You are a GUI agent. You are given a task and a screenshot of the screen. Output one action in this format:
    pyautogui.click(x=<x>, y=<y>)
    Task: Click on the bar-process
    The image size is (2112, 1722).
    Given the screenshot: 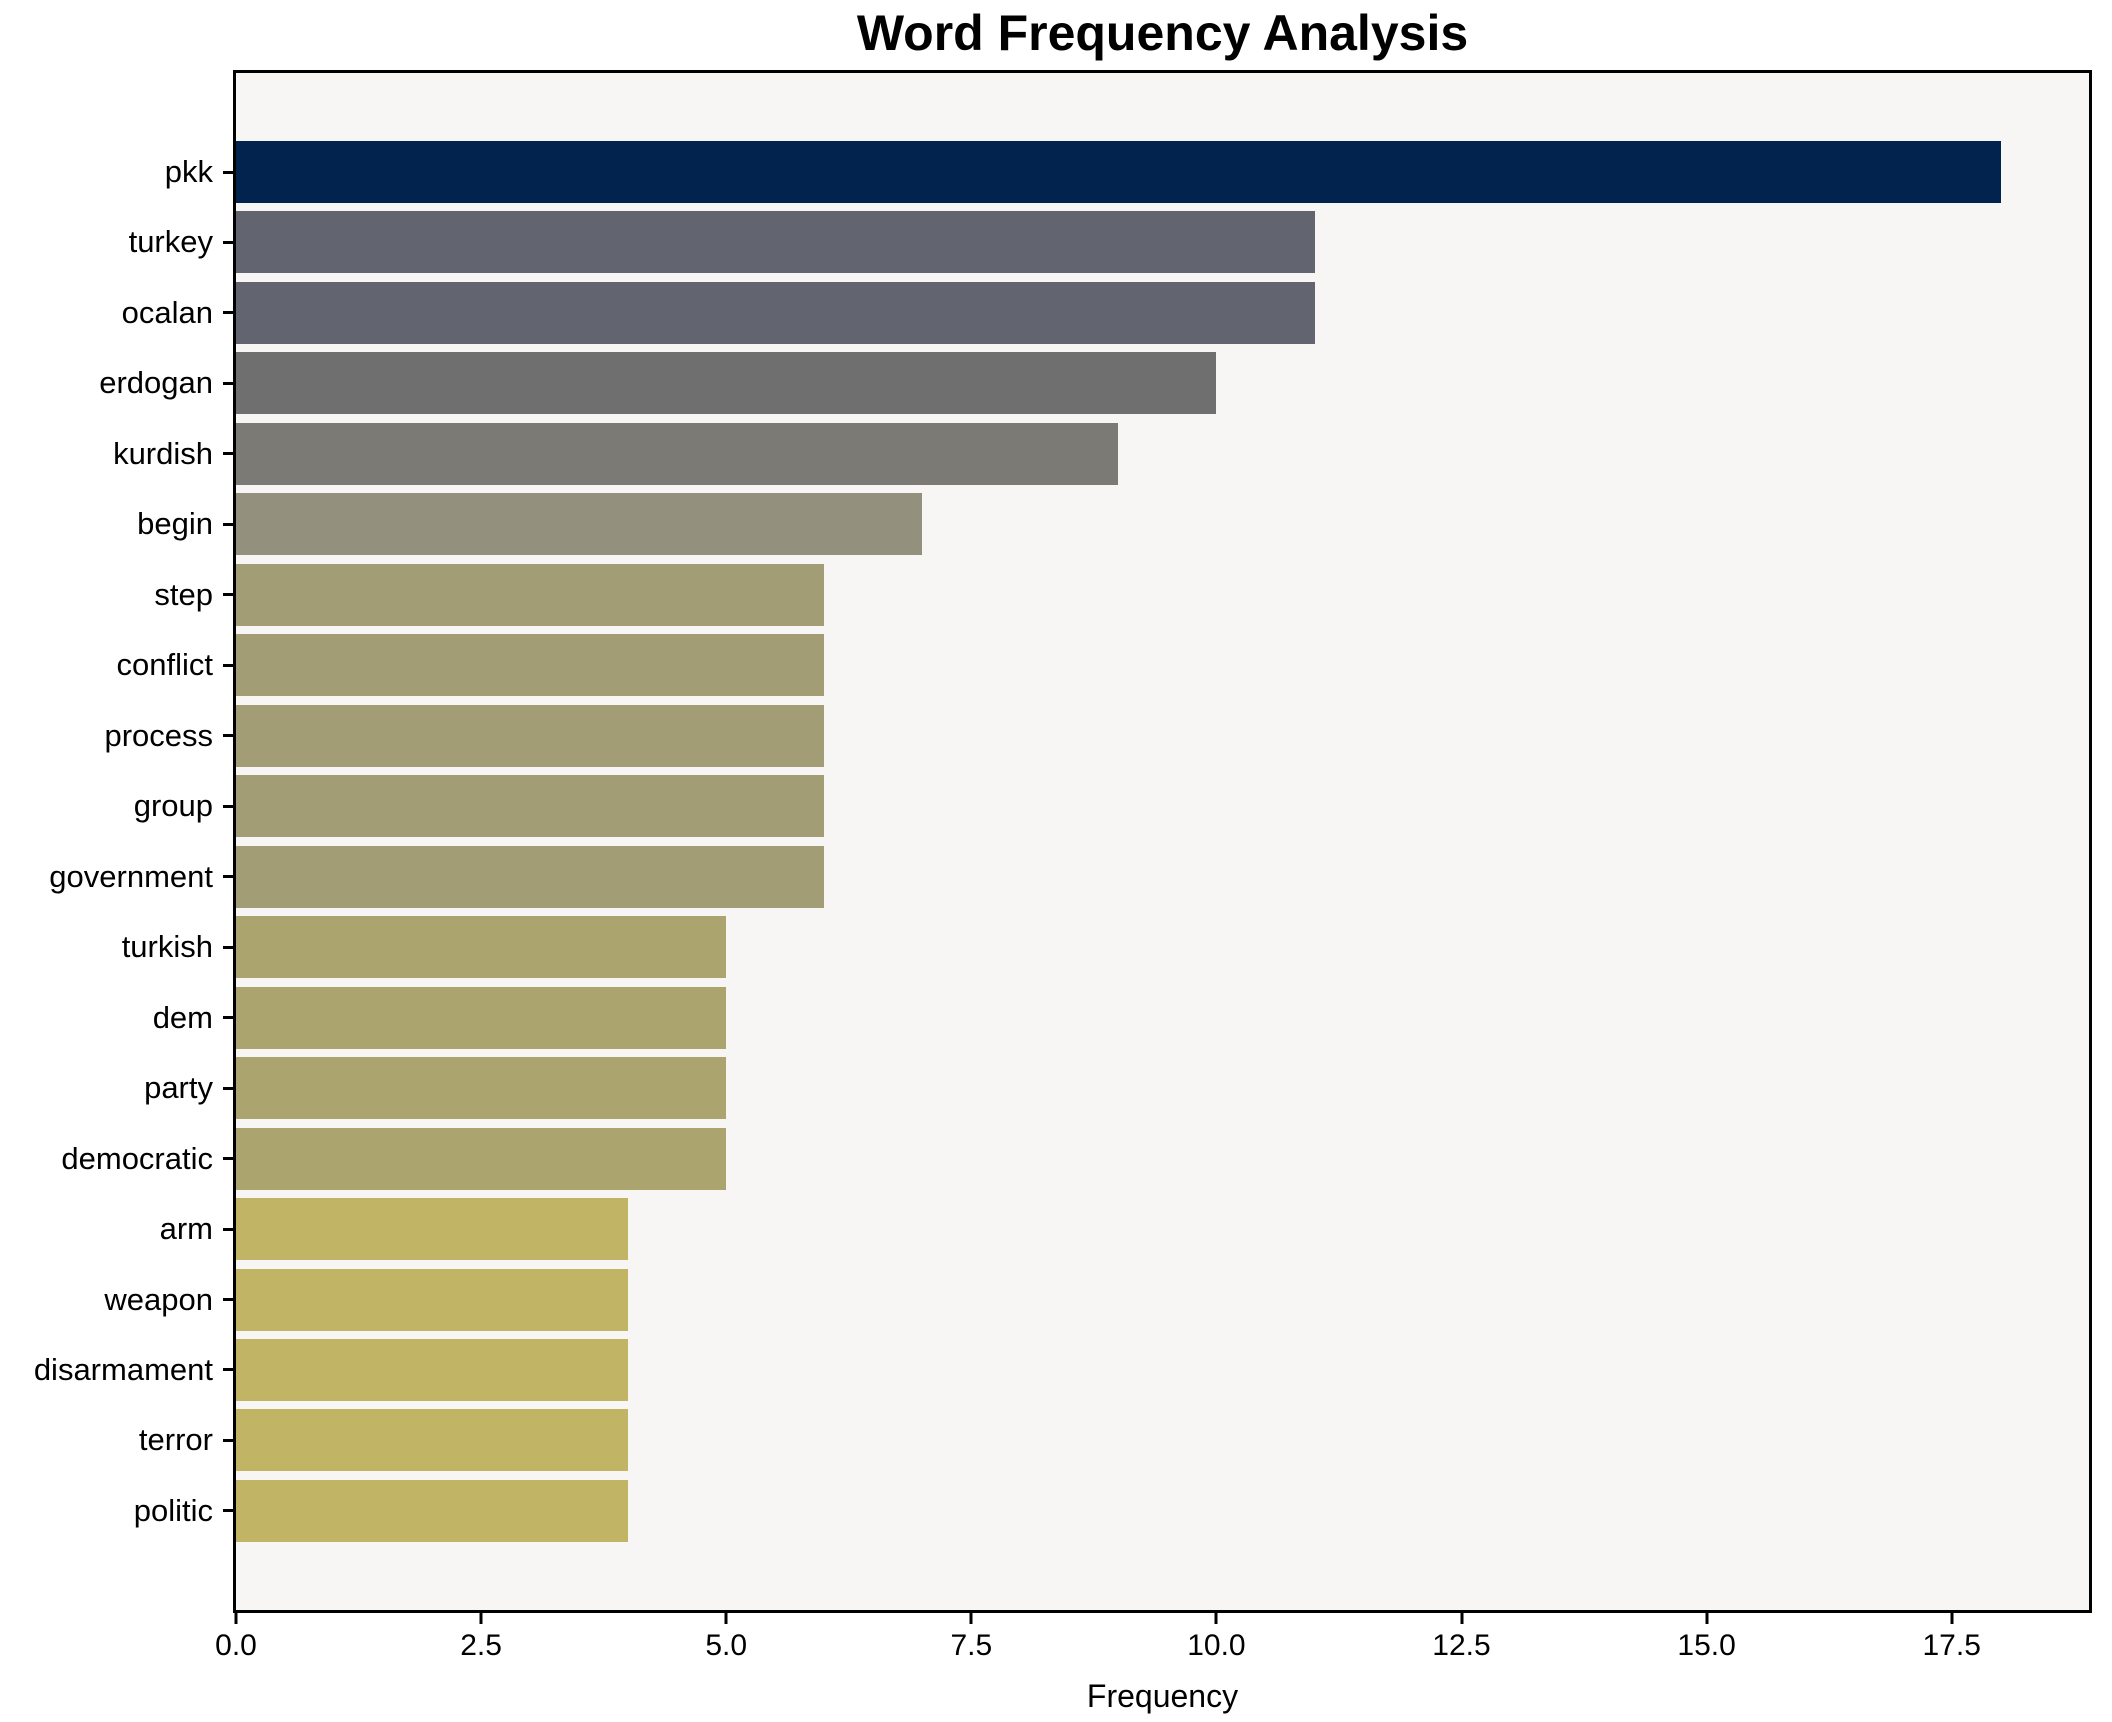 What is the action you would take?
    pyautogui.click(x=530, y=735)
    